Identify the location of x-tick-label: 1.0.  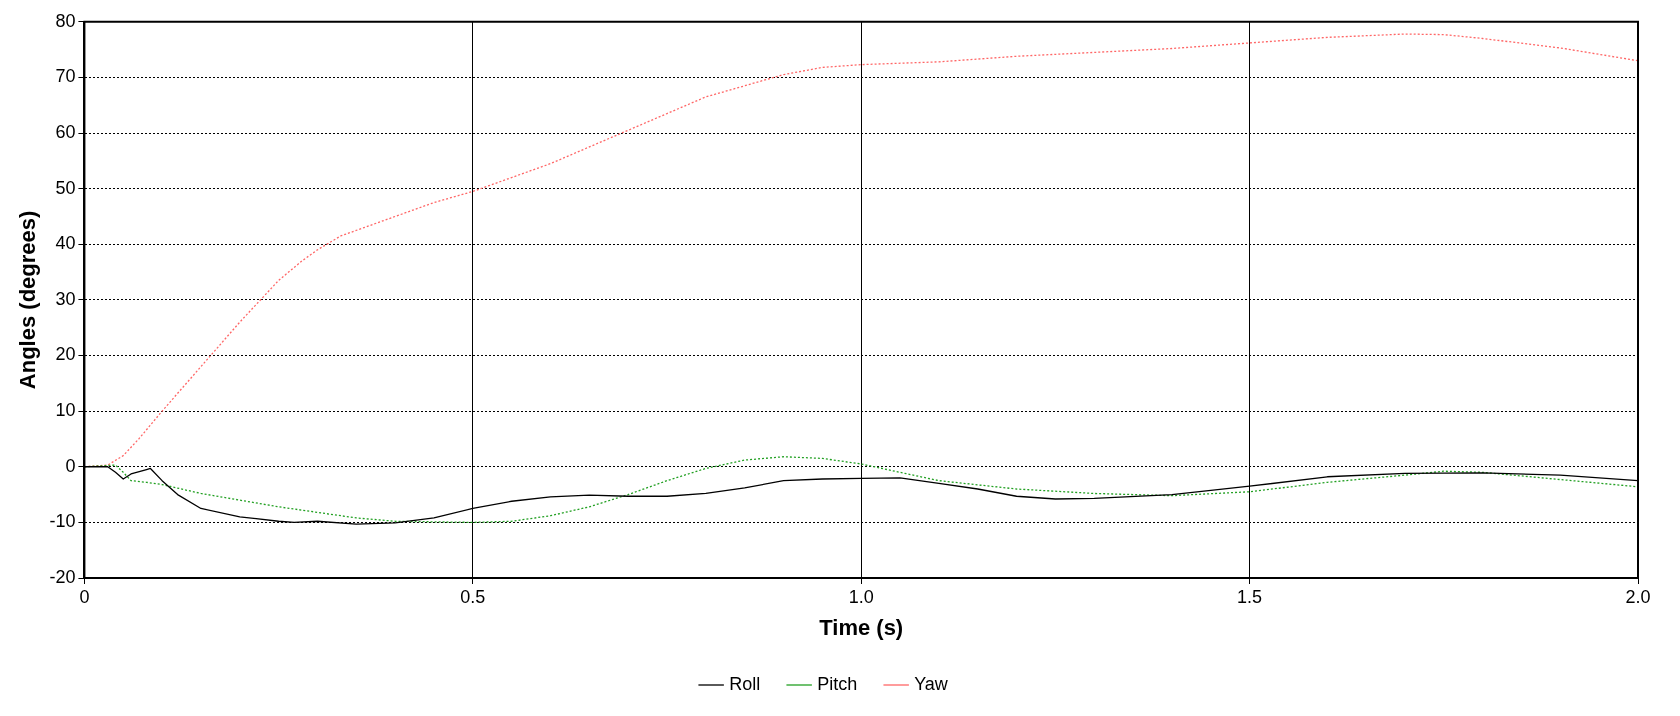
(861, 596).